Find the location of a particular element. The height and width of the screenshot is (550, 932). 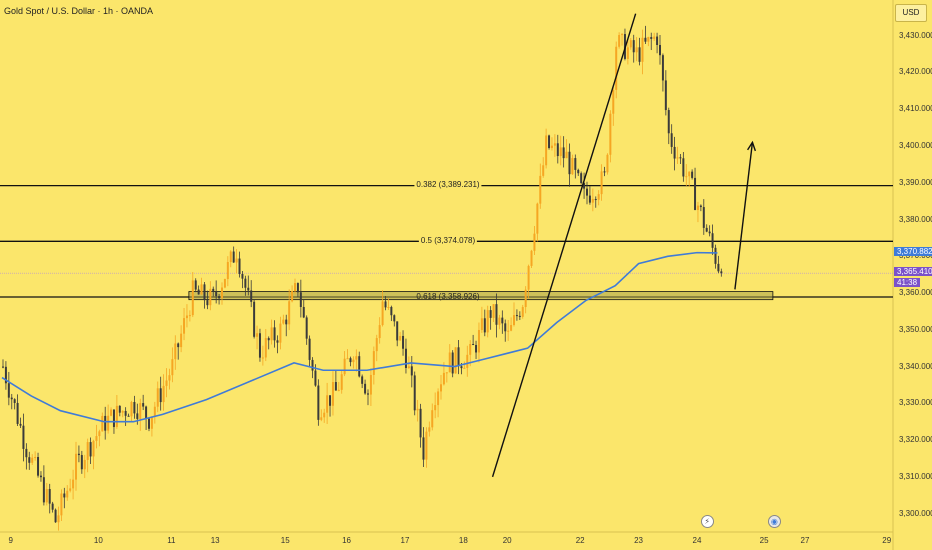

currency-button: USD is located at coordinates (911, 13).